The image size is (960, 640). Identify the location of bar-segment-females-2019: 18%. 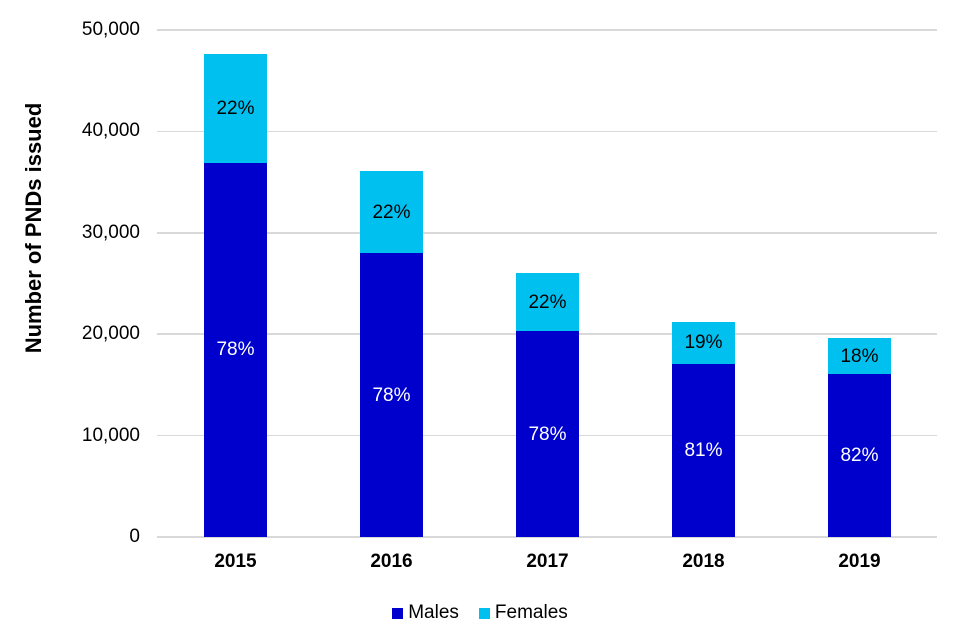
(859, 356).